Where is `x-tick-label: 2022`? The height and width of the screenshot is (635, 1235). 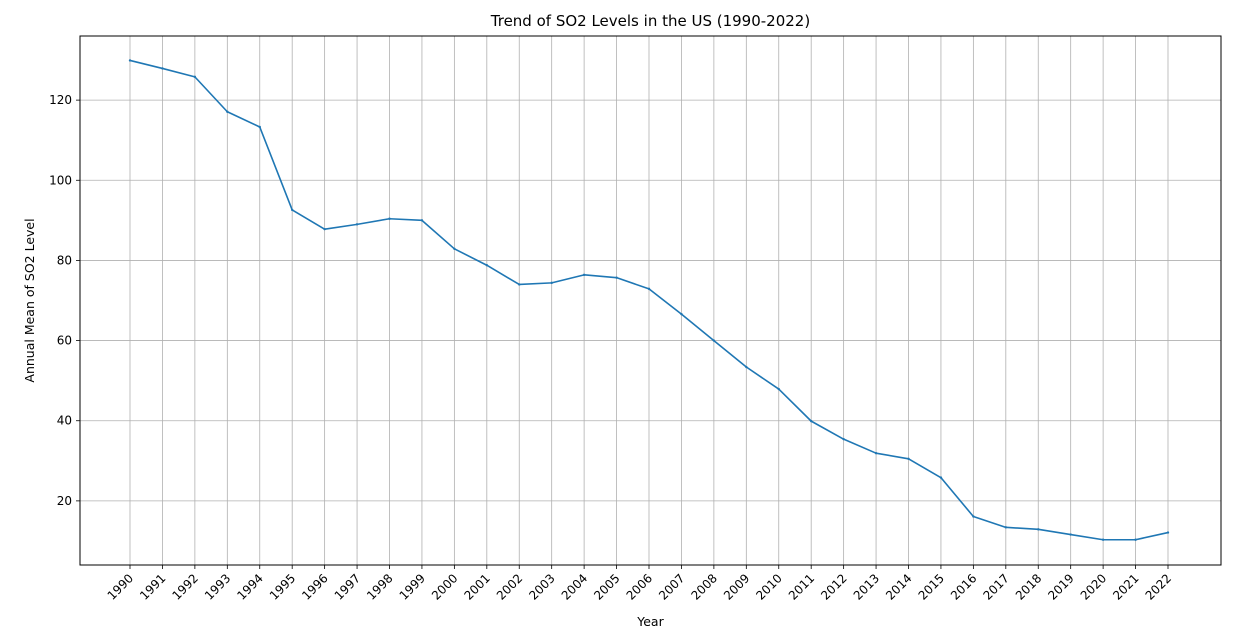 x-tick-label: 2022 is located at coordinates (1158, 586).